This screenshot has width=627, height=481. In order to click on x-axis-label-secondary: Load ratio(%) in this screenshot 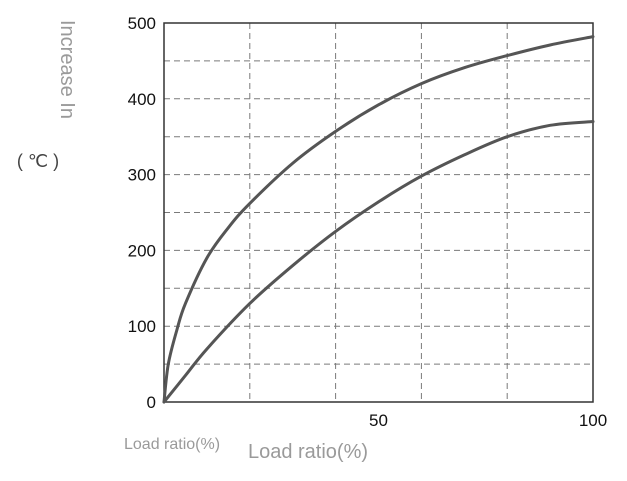, I will do `click(172, 444)`.